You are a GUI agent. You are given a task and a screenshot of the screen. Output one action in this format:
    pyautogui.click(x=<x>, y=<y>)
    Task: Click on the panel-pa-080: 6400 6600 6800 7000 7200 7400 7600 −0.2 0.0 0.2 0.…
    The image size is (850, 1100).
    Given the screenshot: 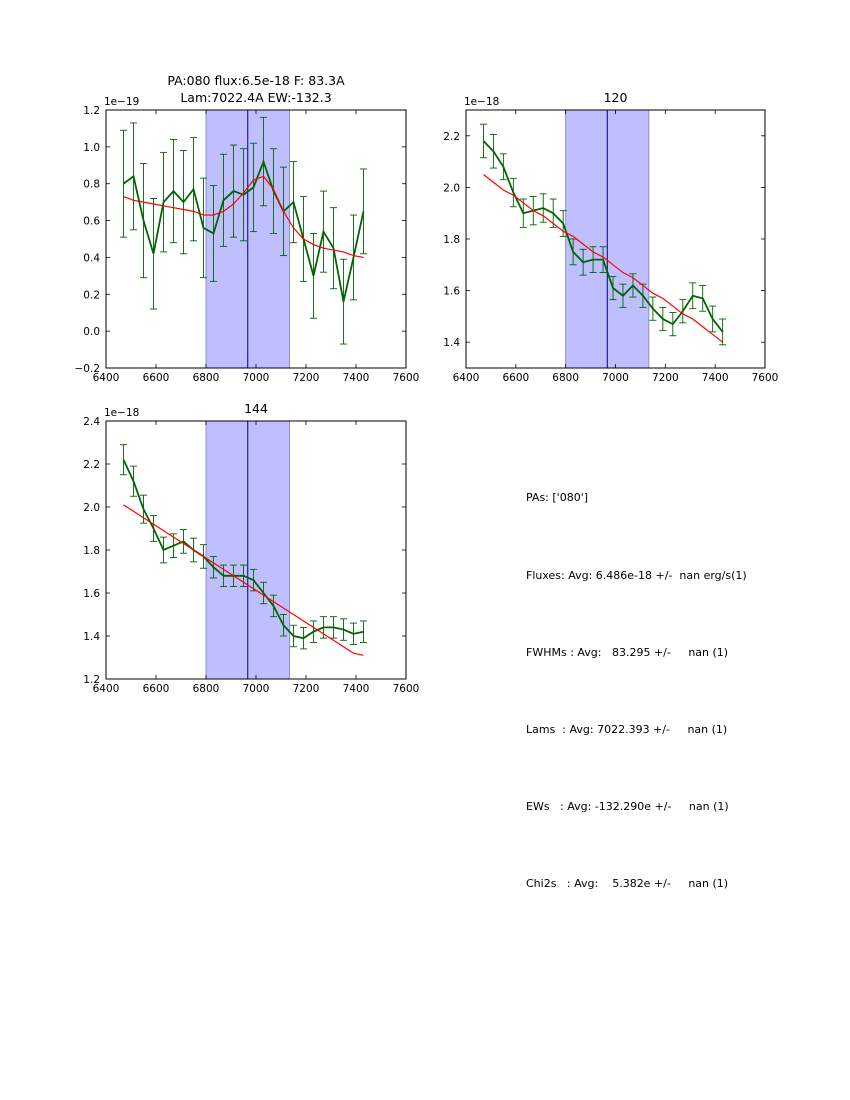 What is the action you would take?
    pyautogui.click(x=247, y=228)
    